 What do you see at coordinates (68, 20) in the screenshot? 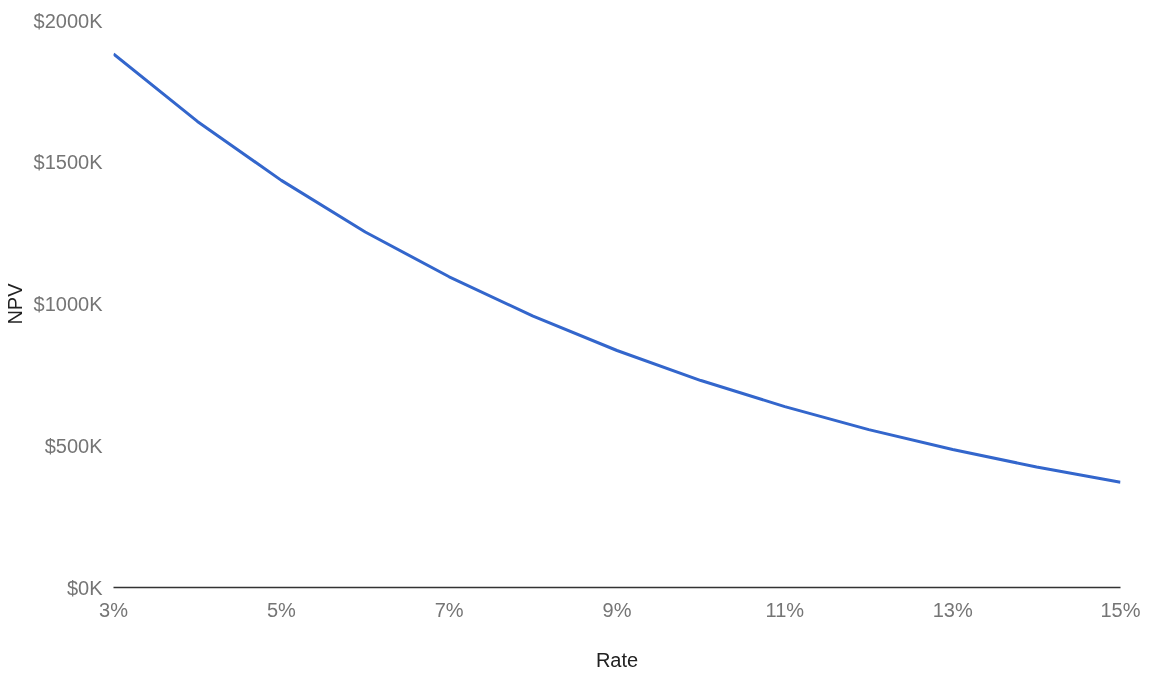
I see `y-tick-label: $2000K` at bounding box center [68, 20].